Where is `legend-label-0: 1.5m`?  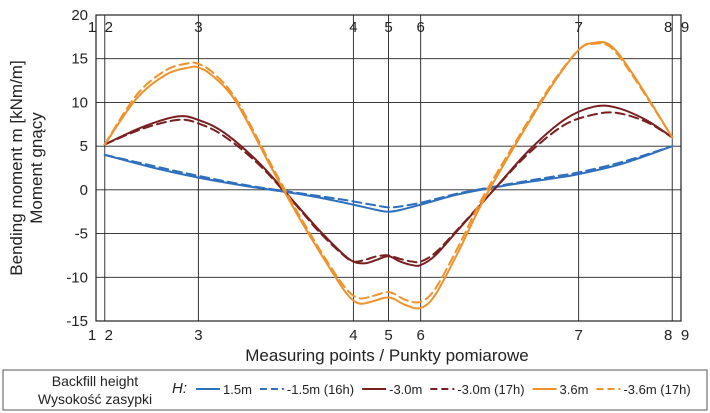
legend-label-0: 1.5m is located at coordinates (237, 389).